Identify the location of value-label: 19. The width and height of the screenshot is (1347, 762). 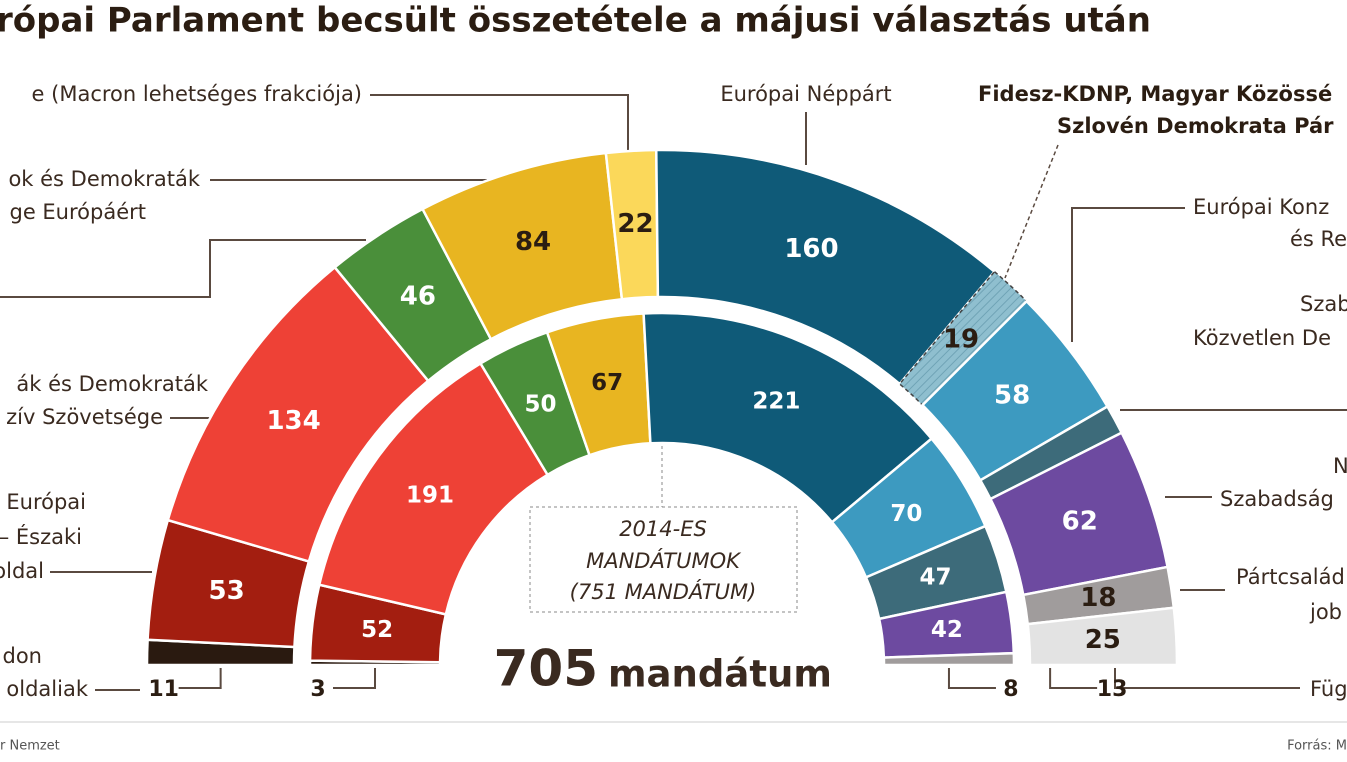
(961, 340).